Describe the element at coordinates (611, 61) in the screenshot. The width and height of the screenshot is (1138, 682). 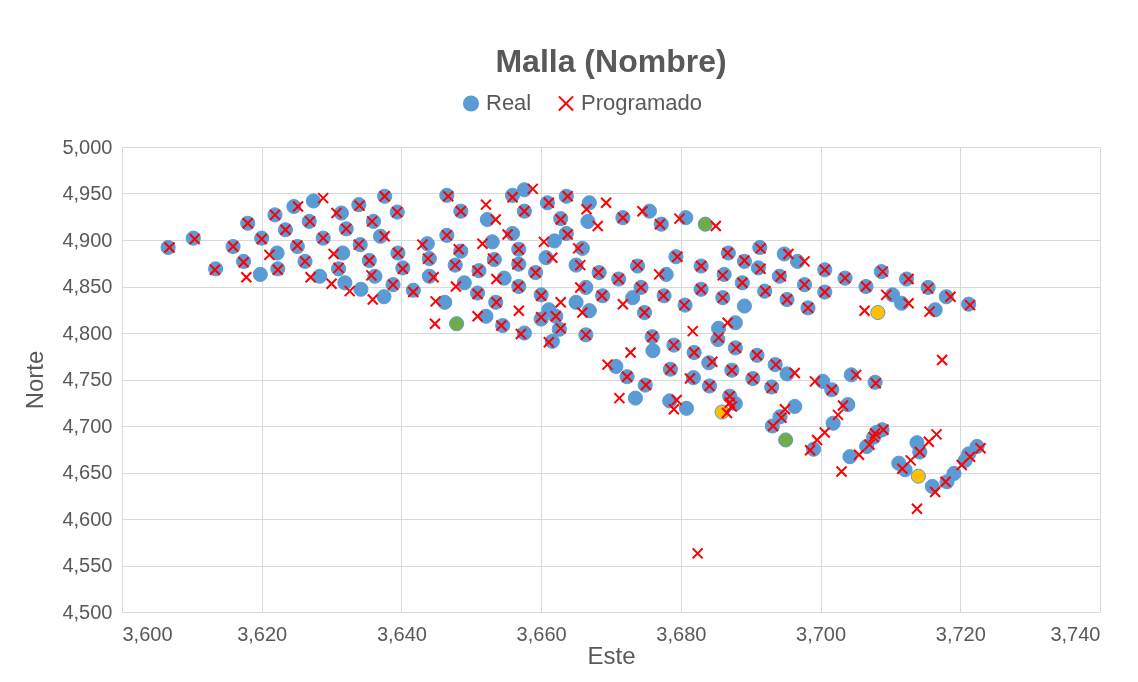
I see `chart-title: Malla (Nombre)` at that location.